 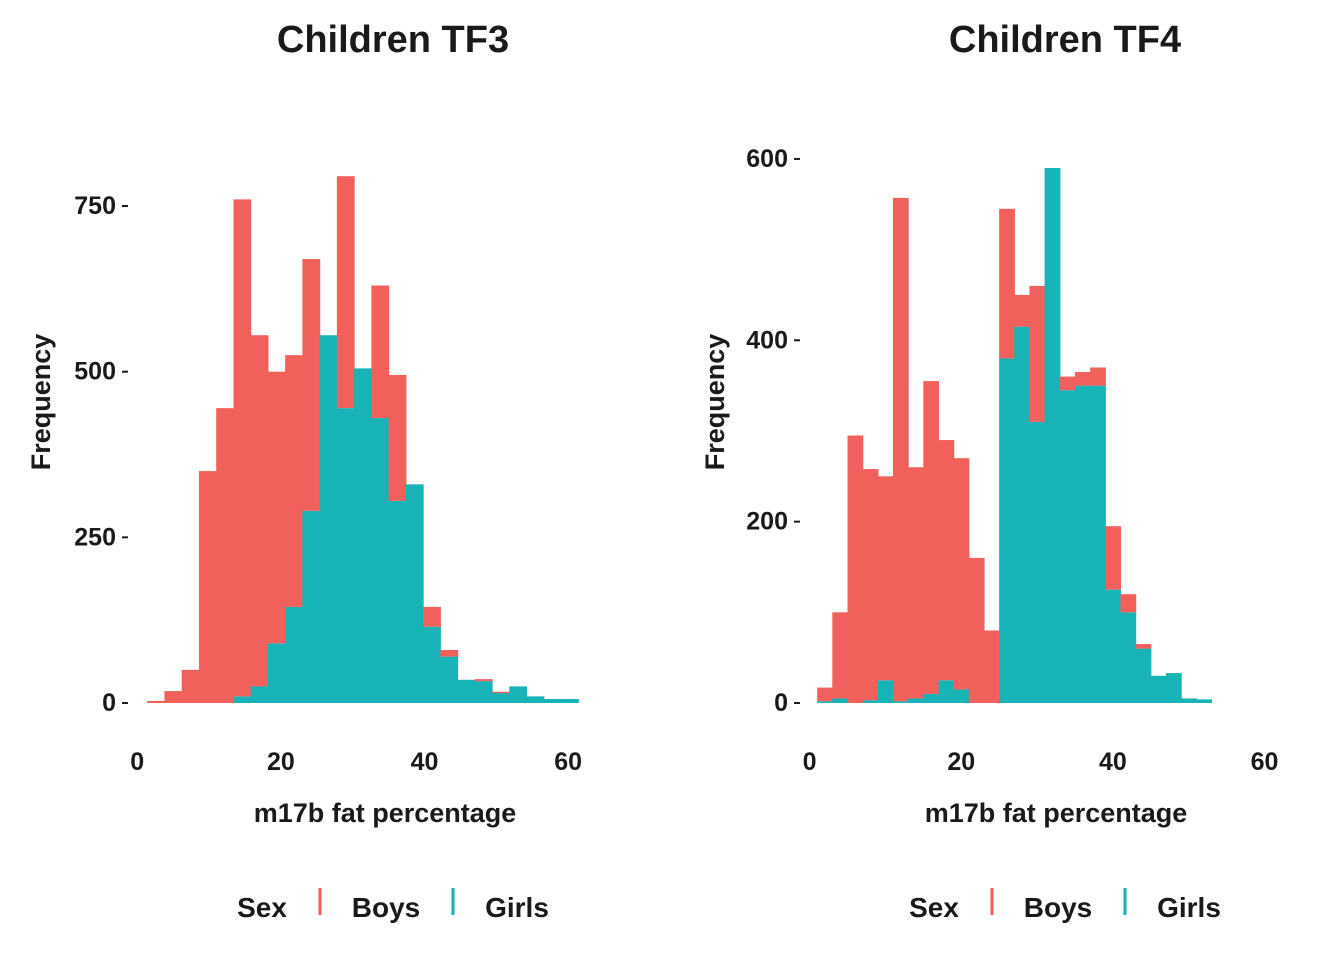 I want to click on y-tick-label: 600, so click(x=767, y=159).